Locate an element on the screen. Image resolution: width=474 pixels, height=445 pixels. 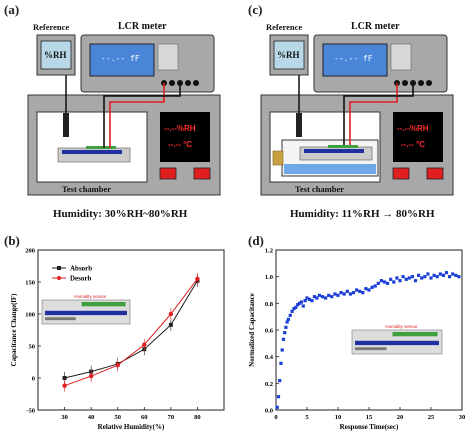
lcr-meter-label: LCR meter is located at coordinates (375, 26).